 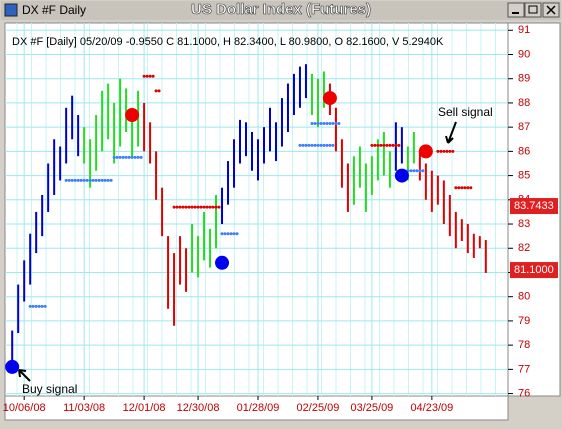 What do you see at coordinates (524, 79) in the screenshot?
I see `y-tick-label: 89` at bounding box center [524, 79].